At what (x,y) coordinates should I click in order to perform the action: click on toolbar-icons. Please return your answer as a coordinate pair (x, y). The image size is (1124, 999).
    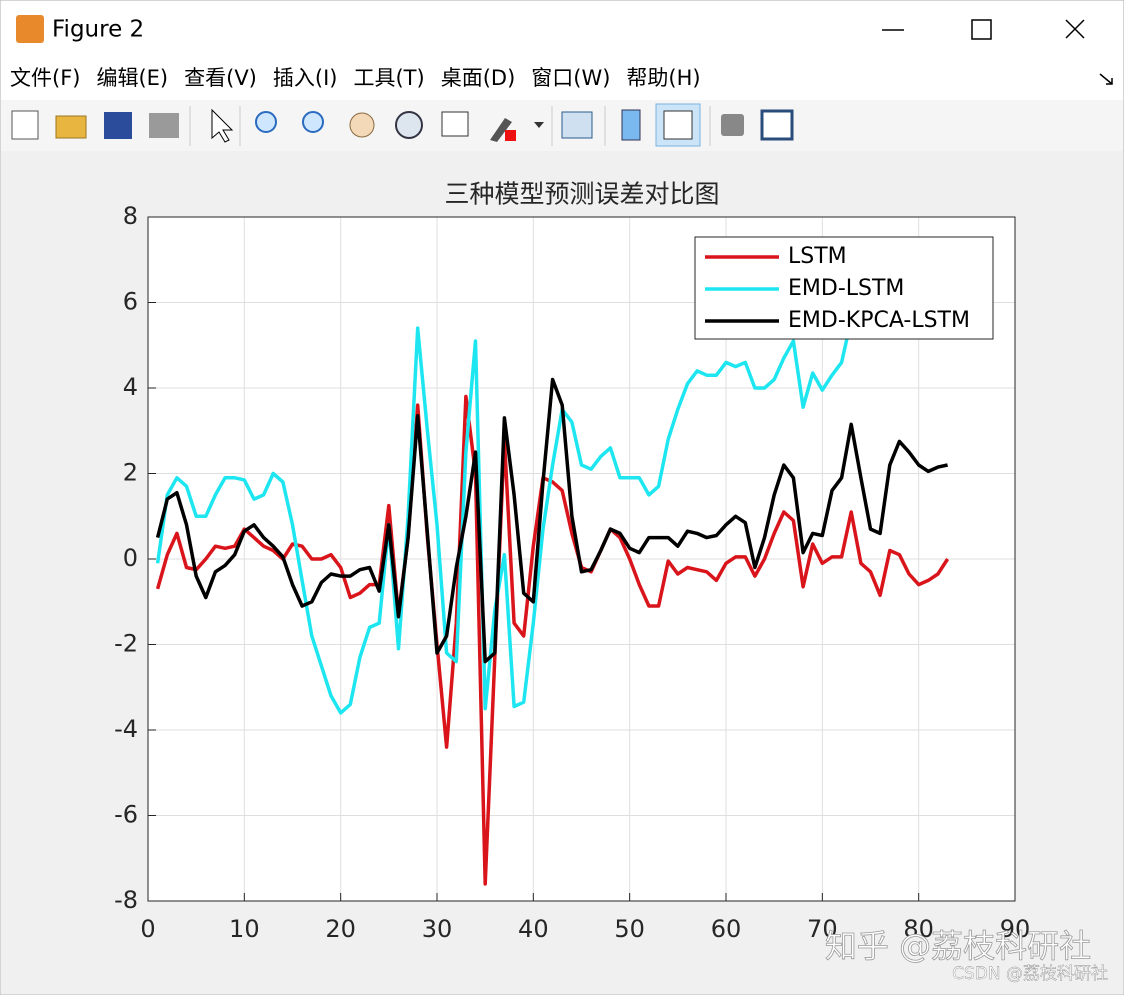
    Looking at the image, I should click on (402, 125).